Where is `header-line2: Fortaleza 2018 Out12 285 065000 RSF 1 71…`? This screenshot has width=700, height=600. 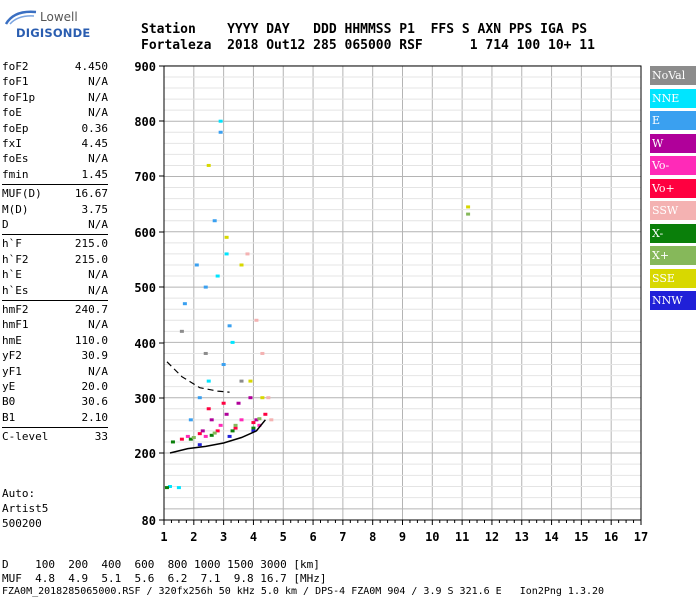 header-line2: Fortaleza 2018 Out12 285 065000 RSF 1 71… is located at coordinates (368, 45).